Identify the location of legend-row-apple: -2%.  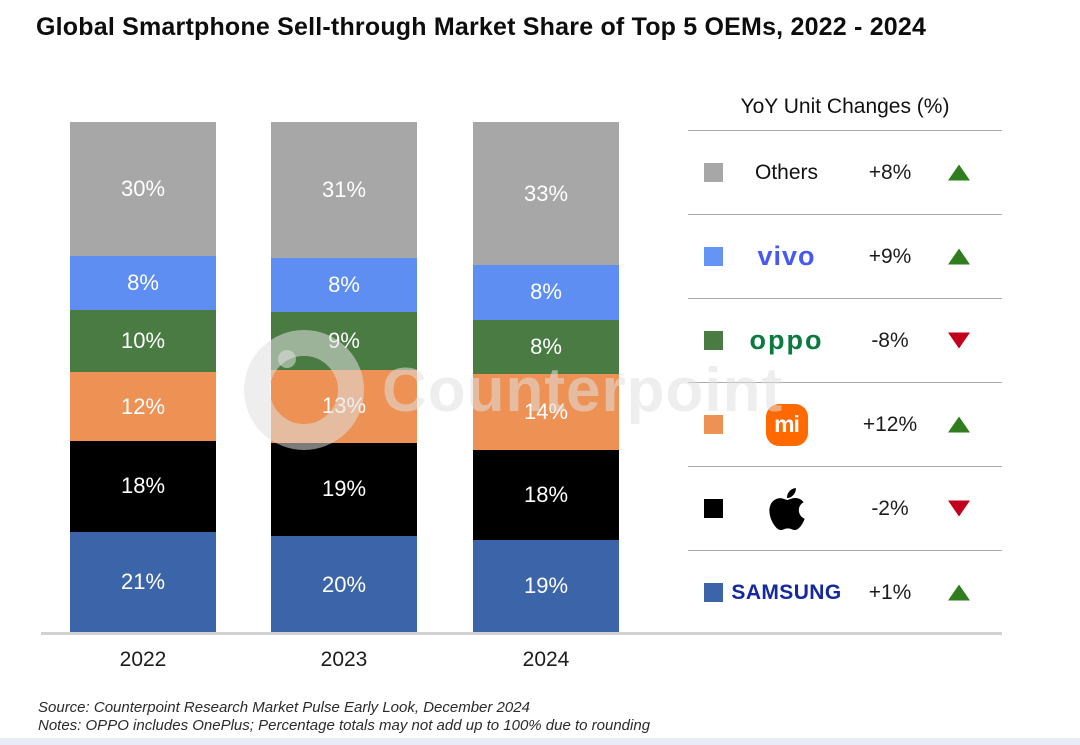
(845, 508).